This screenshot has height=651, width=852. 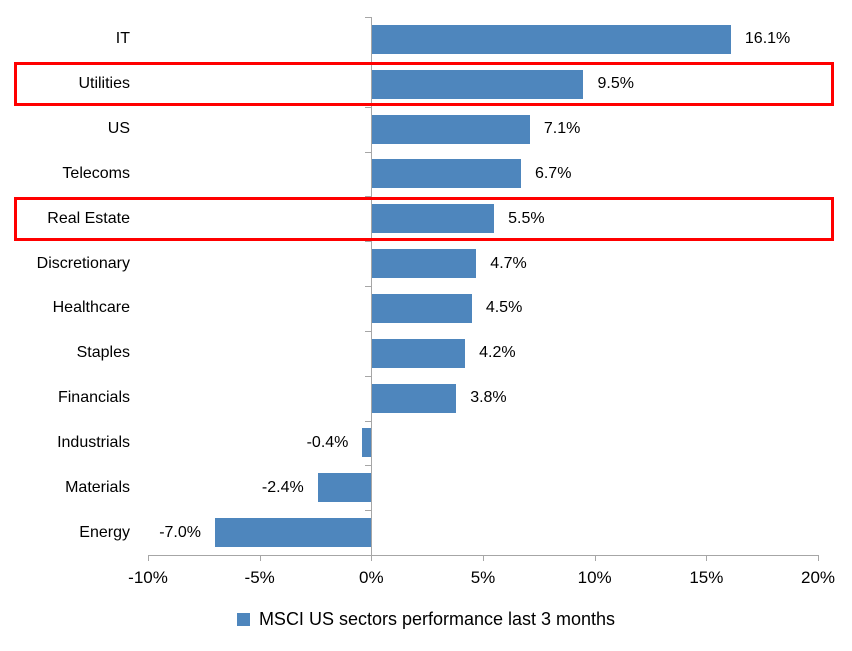 I want to click on category-label-telecoms: Telecoms, so click(x=96, y=173).